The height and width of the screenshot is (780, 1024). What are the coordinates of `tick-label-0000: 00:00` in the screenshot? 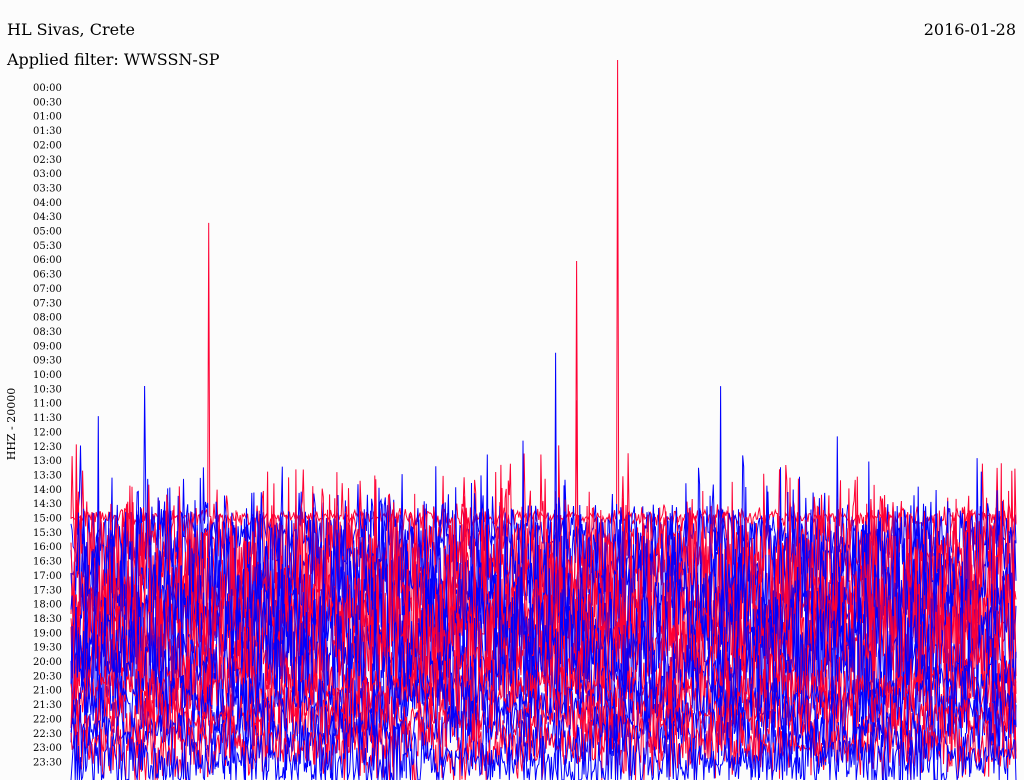 It's located at (47, 88).